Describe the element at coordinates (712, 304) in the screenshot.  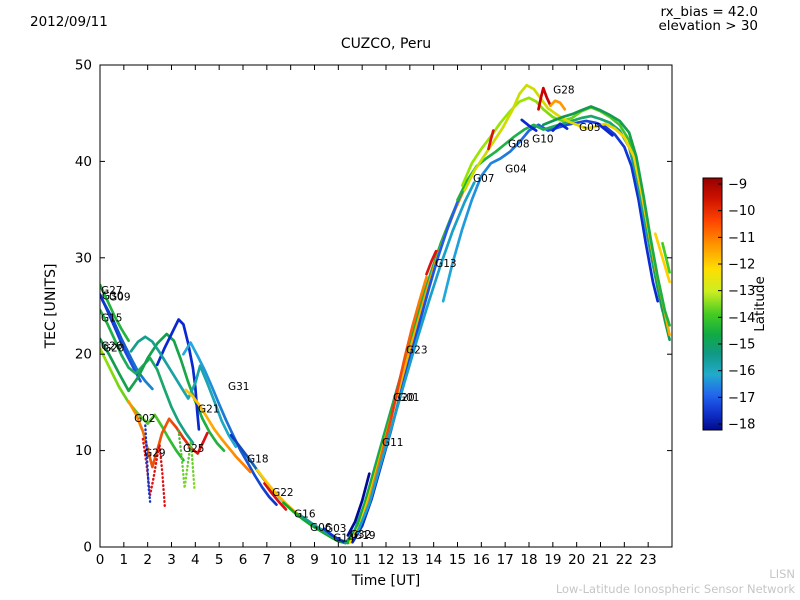
I see `colorbar-gradient` at that location.